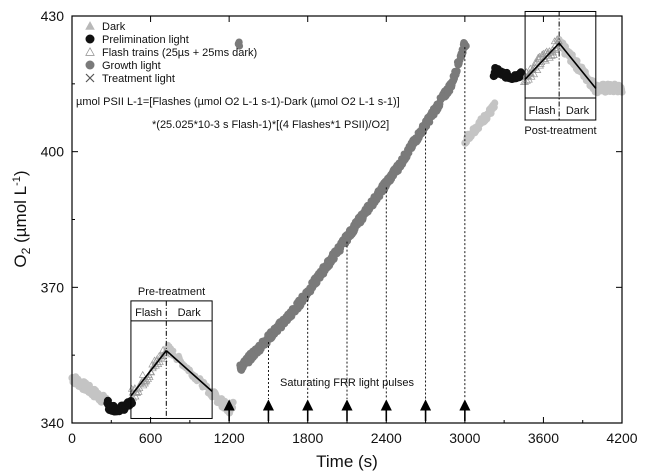 Image resolution: width=650 pixels, height=476 pixels. I want to click on x-tick-label: 2400, so click(386, 438).